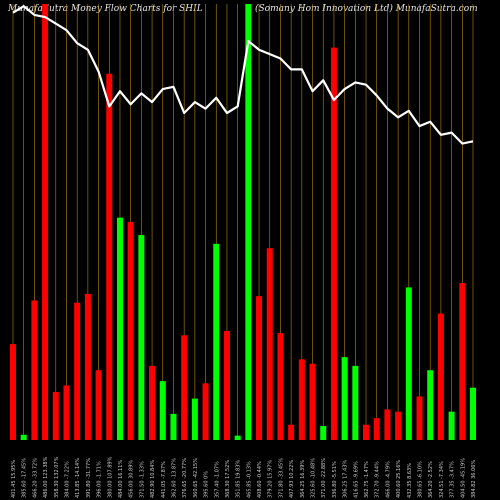  What do you see at coordinates (153, 479) in the screenshot?
I see `x-tick-label: 482.90 10.84%` at bounding box center [153, 479].